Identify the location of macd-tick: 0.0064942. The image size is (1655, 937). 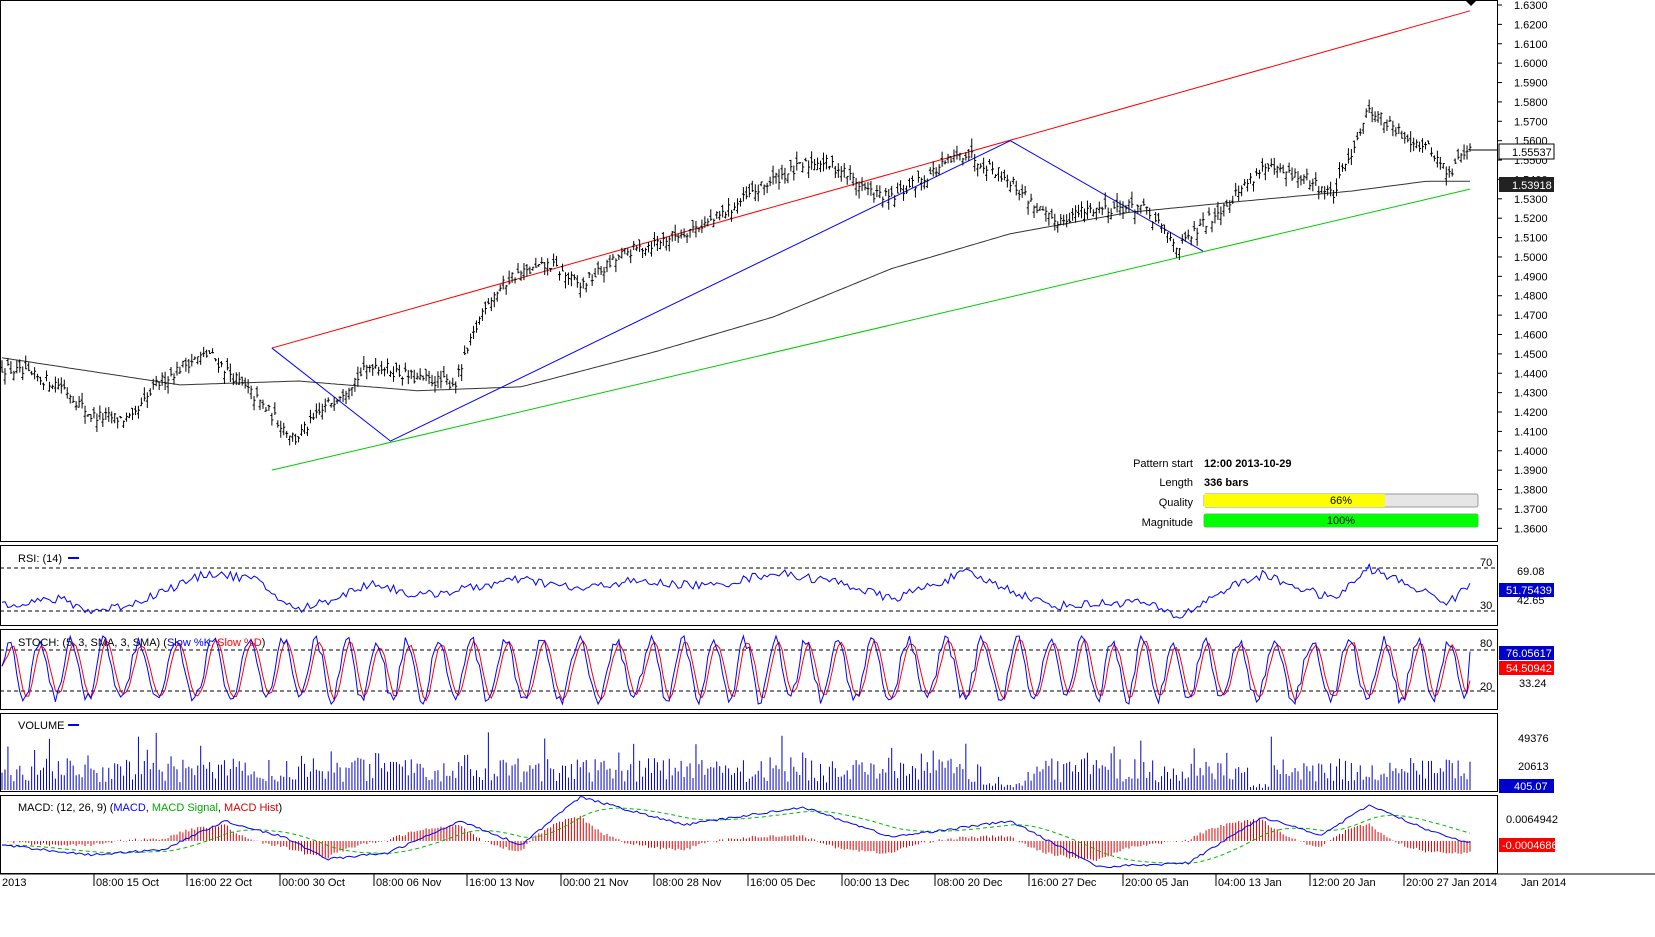
(1532, 820).